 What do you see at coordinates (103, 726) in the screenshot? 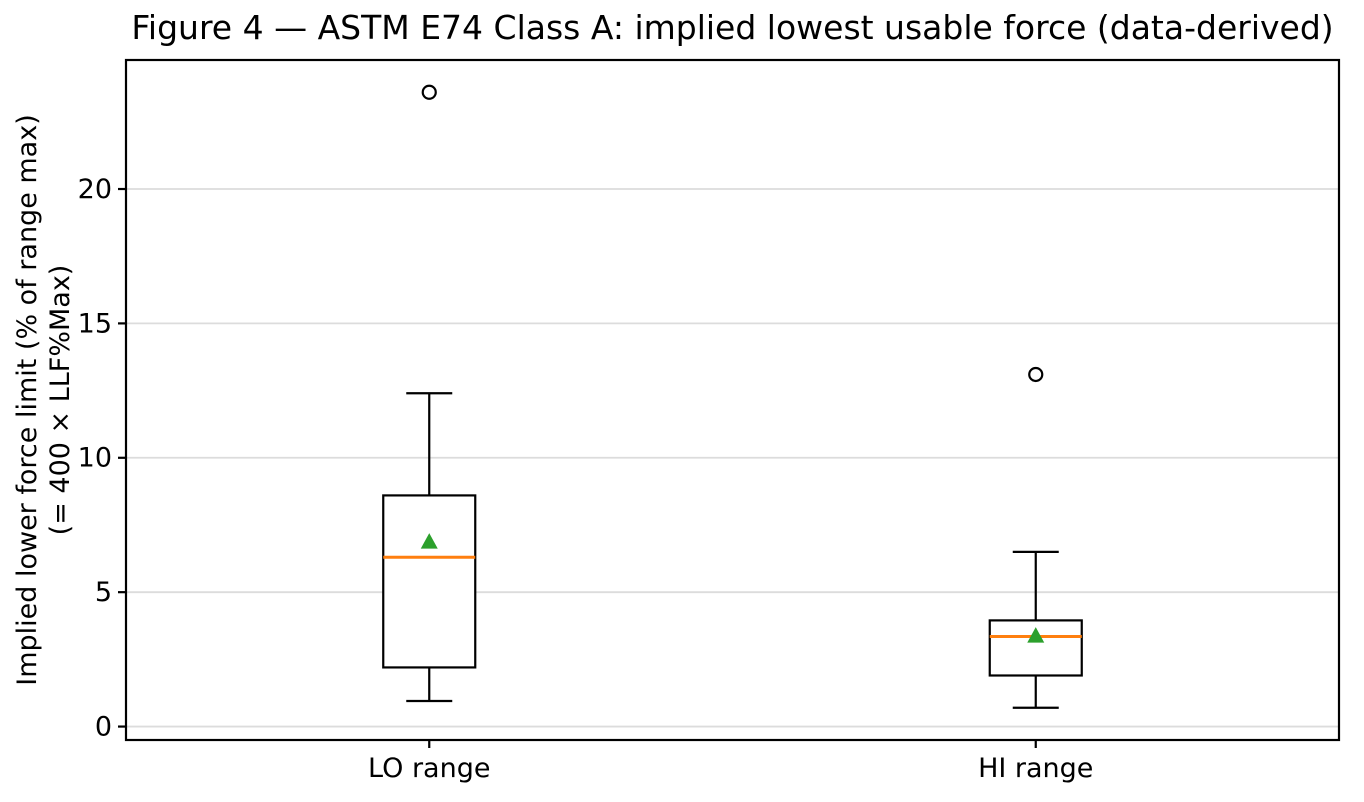
I see `y-tick-label-0: 0` at bounding box center [103, 726].